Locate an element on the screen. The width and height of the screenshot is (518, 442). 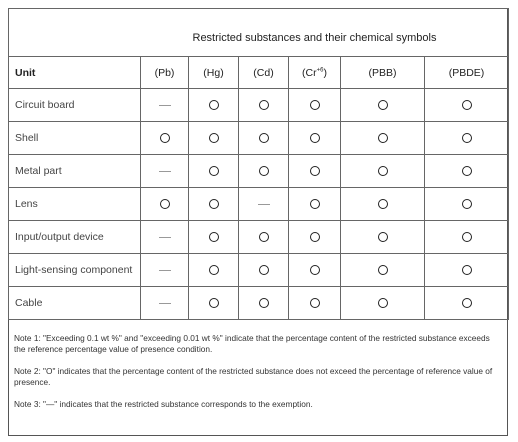
symbol-header-pb: (Pb) is located at coordinates (164, 72).